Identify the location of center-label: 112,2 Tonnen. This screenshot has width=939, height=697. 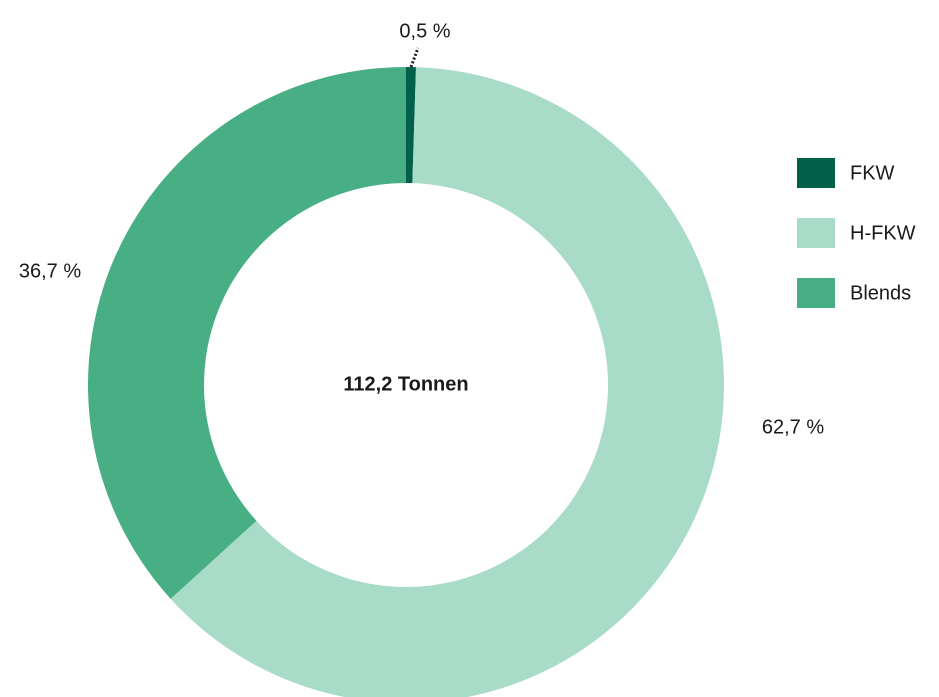
(405, 384).